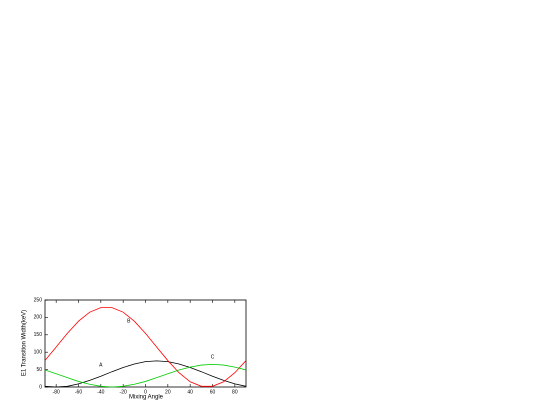 The image size is (545, 409). I want to click on plot-frame, so click(145, 343).